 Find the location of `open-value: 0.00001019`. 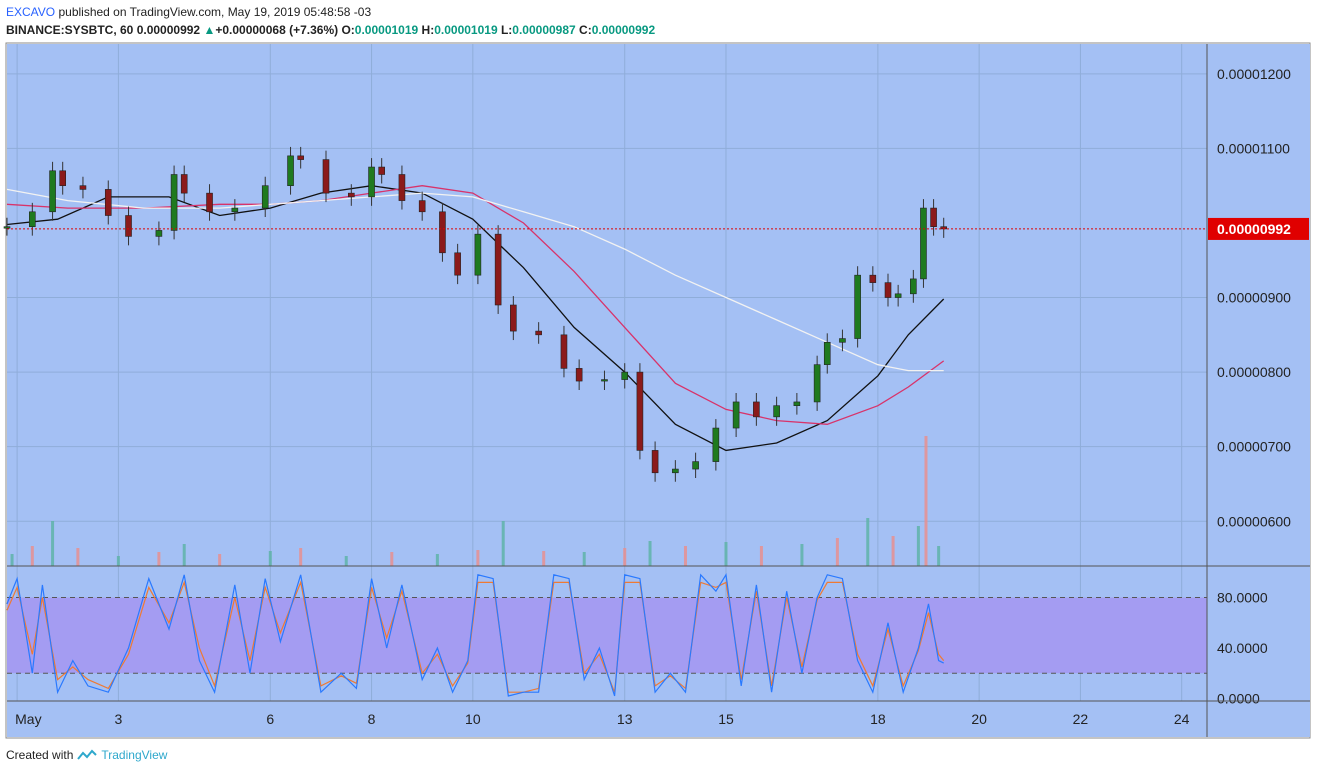

open-value: 0.00001019 is located at coordinates (386, 30).